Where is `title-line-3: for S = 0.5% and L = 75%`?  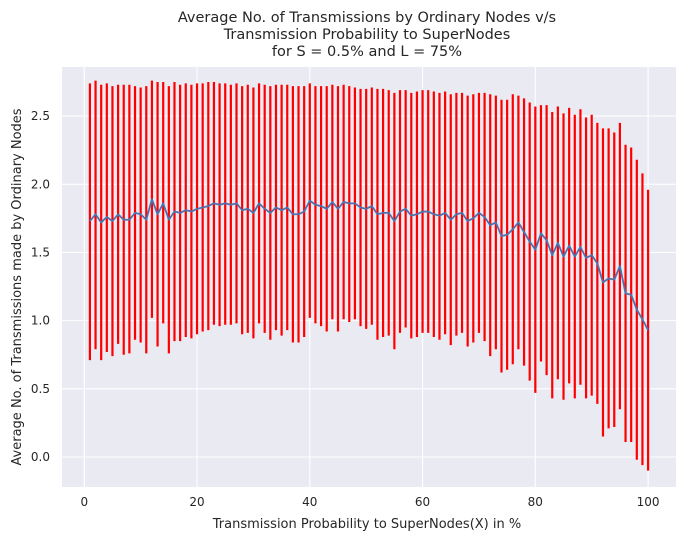 title-line-3: for S = 0.5% and L = 75% is located at coordinates (367, 52).